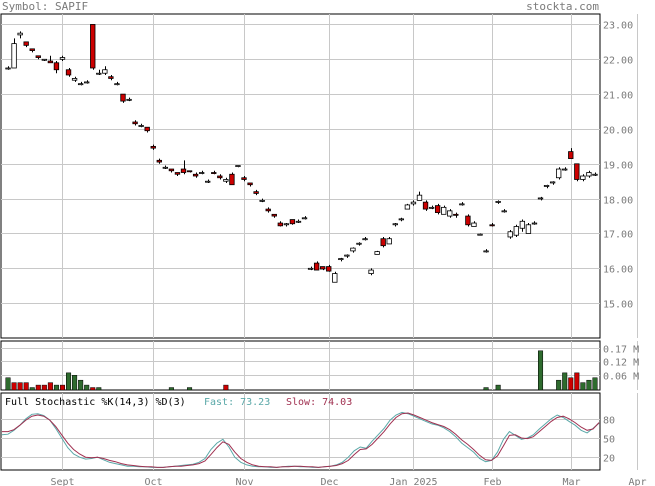 The image size is (655, 486). What do you see at coordinates (618, 270) in the screenshot?
I see `price-tick-label: 16.00` at bounding box center [618, 270].